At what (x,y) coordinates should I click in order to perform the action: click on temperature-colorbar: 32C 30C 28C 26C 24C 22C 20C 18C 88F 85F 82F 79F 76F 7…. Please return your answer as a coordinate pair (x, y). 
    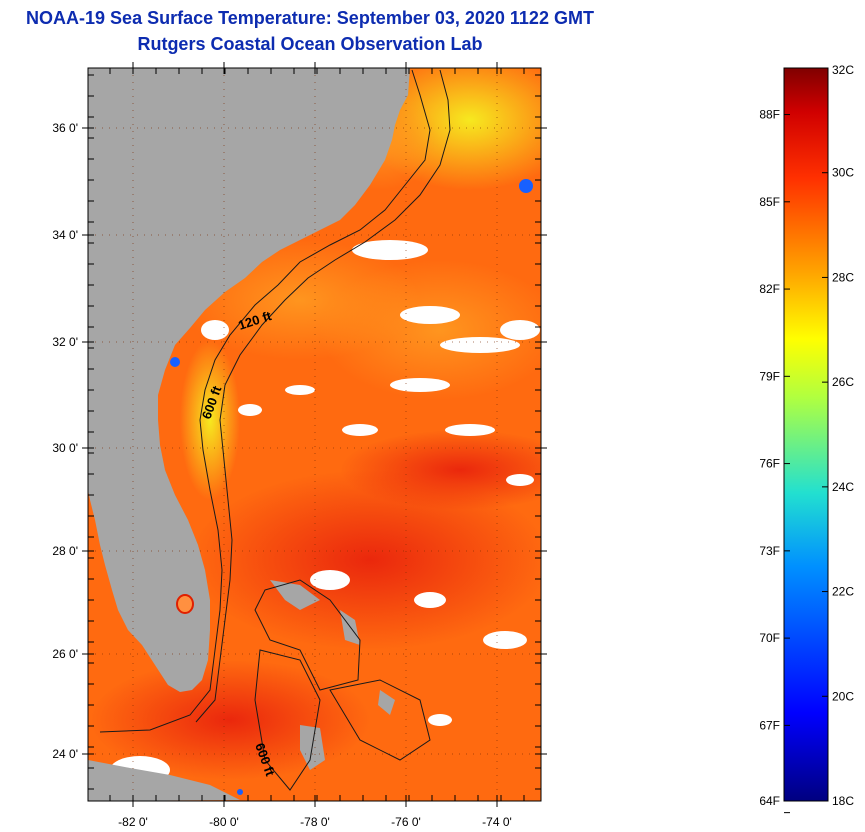
    Looking at the image, I should click on (806, 438).